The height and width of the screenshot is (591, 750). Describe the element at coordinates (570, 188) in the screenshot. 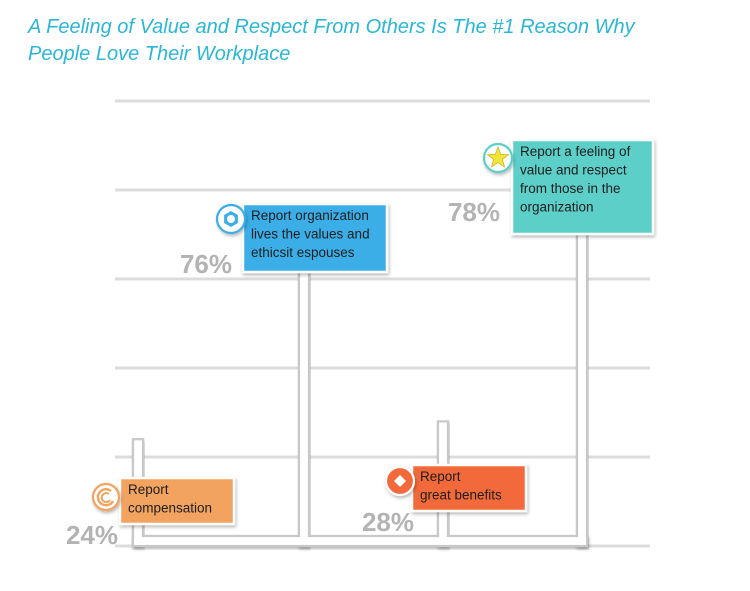

I see `bar-label: from those in the` at that location.